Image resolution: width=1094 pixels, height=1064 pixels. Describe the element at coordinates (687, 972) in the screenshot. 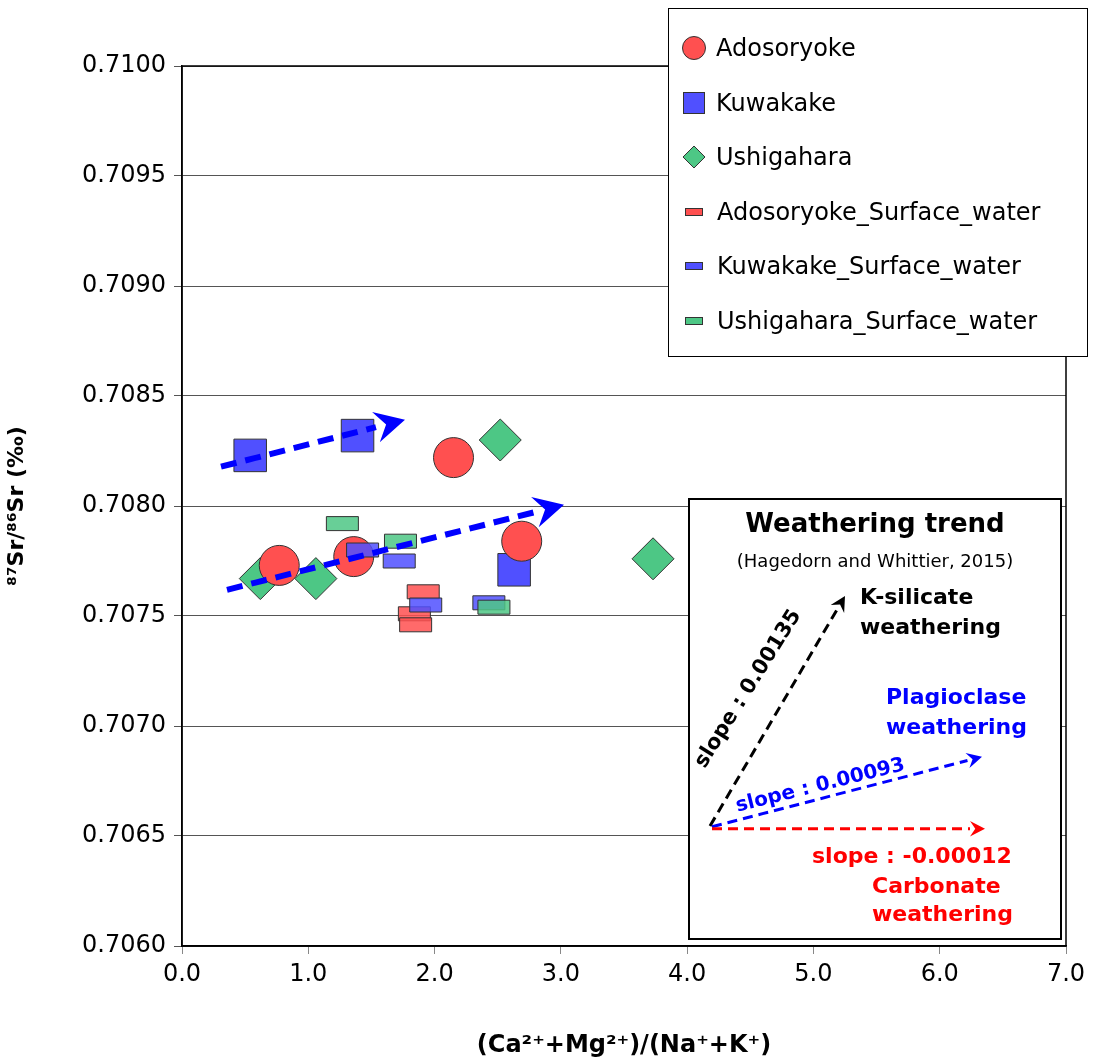

I see `x-tick-label: 4.0` at that location.